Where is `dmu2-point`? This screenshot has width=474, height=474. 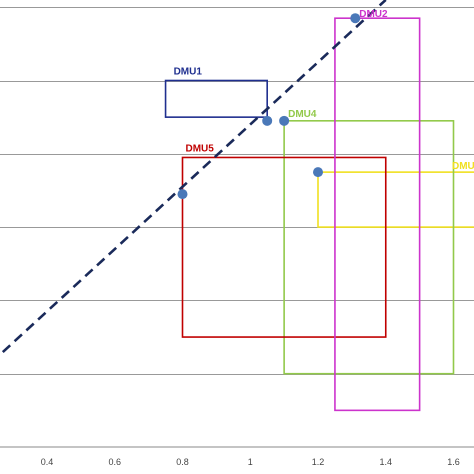
dmu2-point is located at coordinates (355, 18).